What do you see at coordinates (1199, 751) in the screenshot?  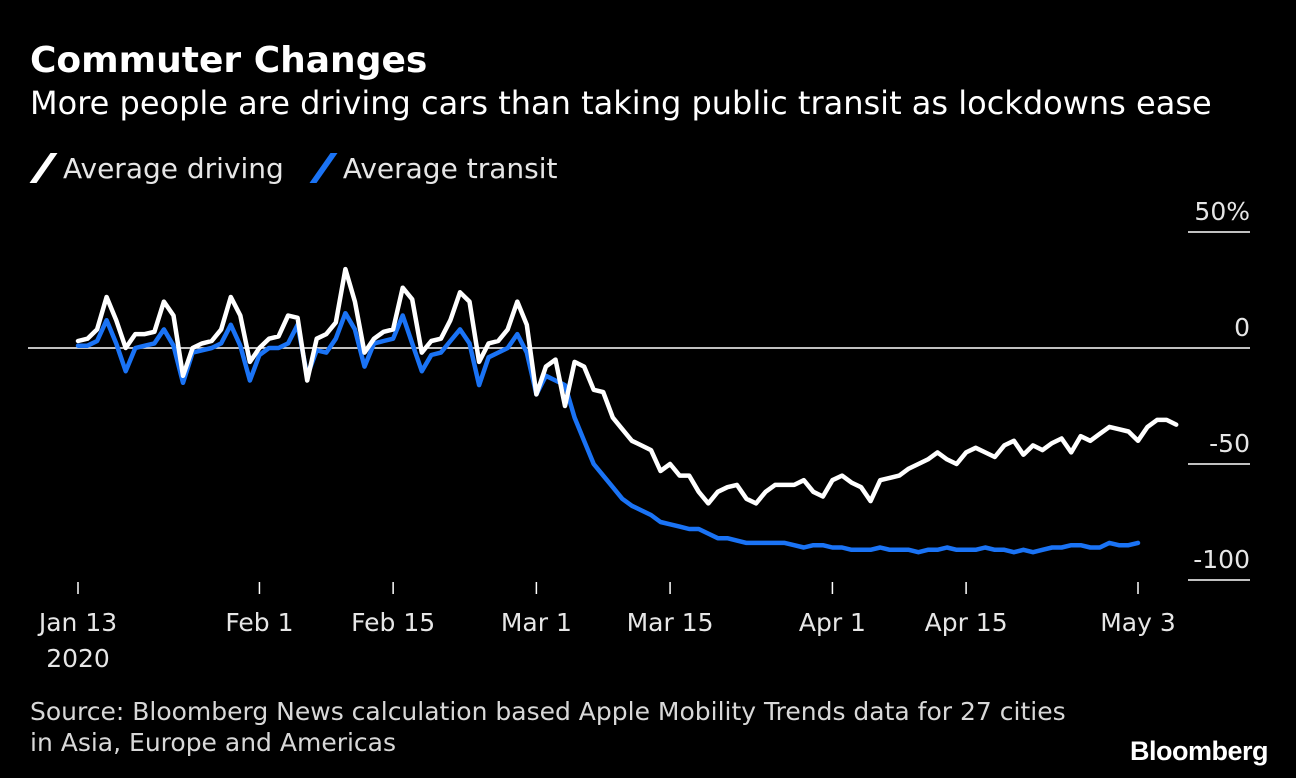 I see `bloomberg-logo: Bloomberg` at bounding box center [1199, 751].